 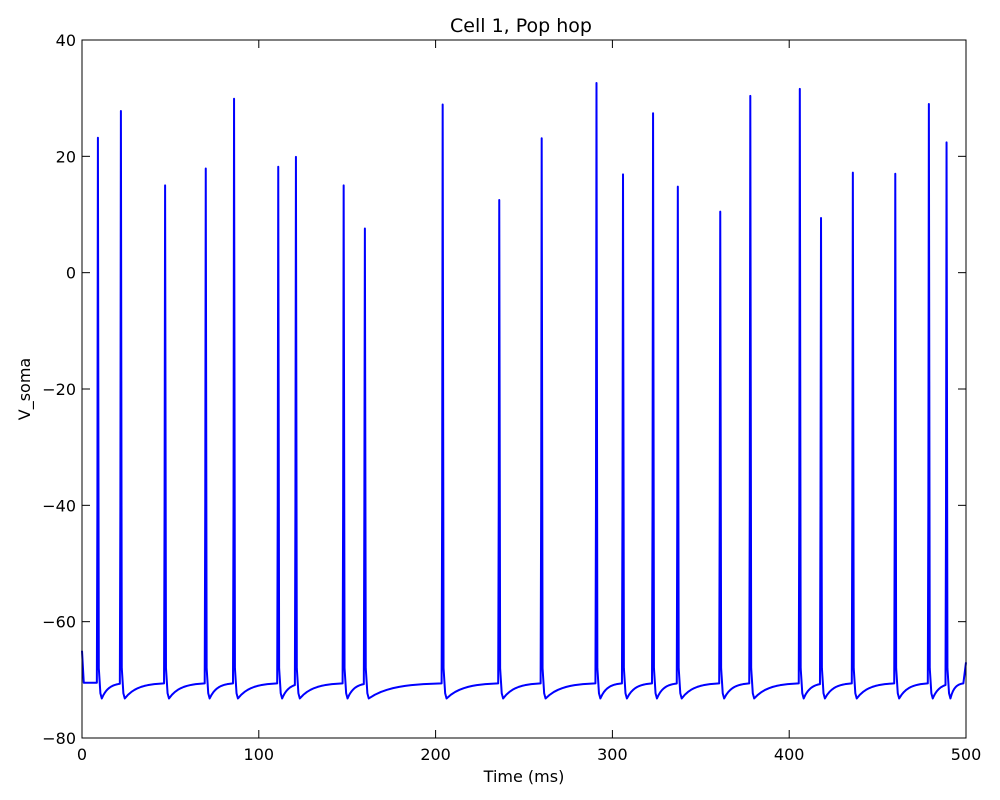 What do you see at coordinates (59, 505) in the screenshot?
I see `y-tick-label-2: −40` at bounding box center [59, 505].